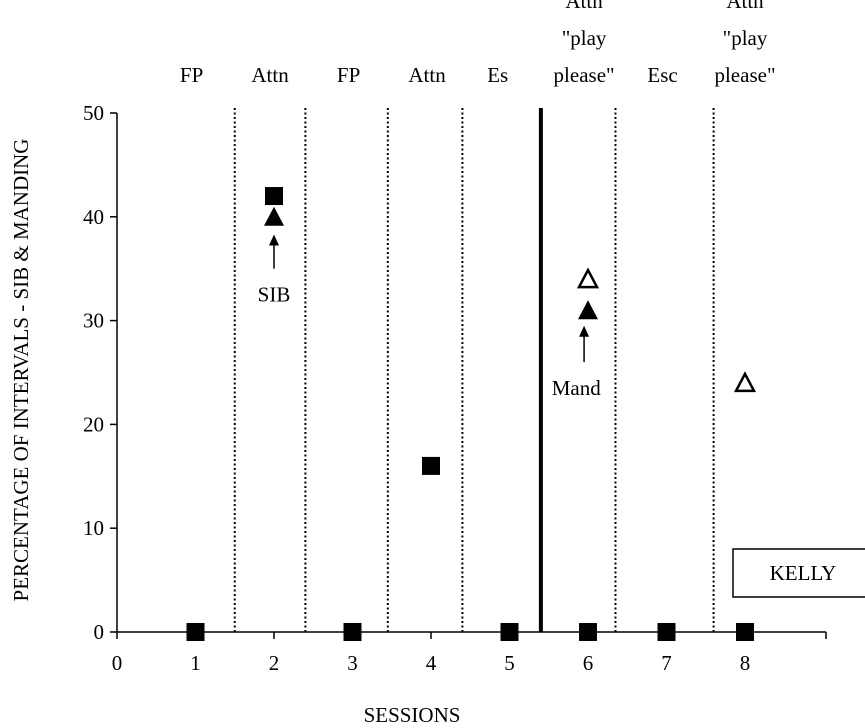 The width and height of the screenshot is (865, 728). I want to click on phase-label-5: Es, so click(497, 75).